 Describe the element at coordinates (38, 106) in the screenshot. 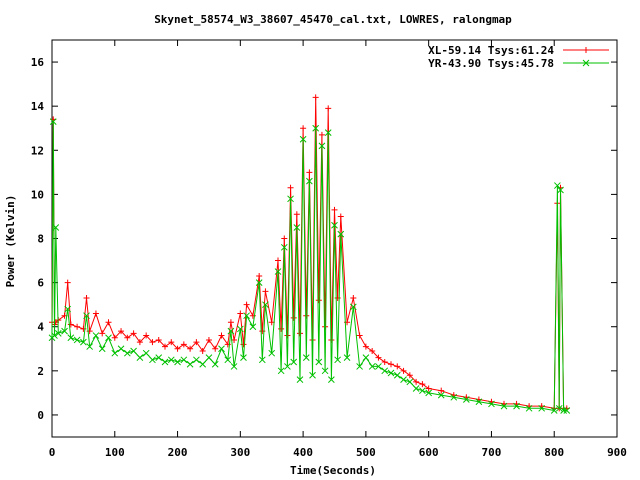

I see `y-tick-label: 14` at that location.